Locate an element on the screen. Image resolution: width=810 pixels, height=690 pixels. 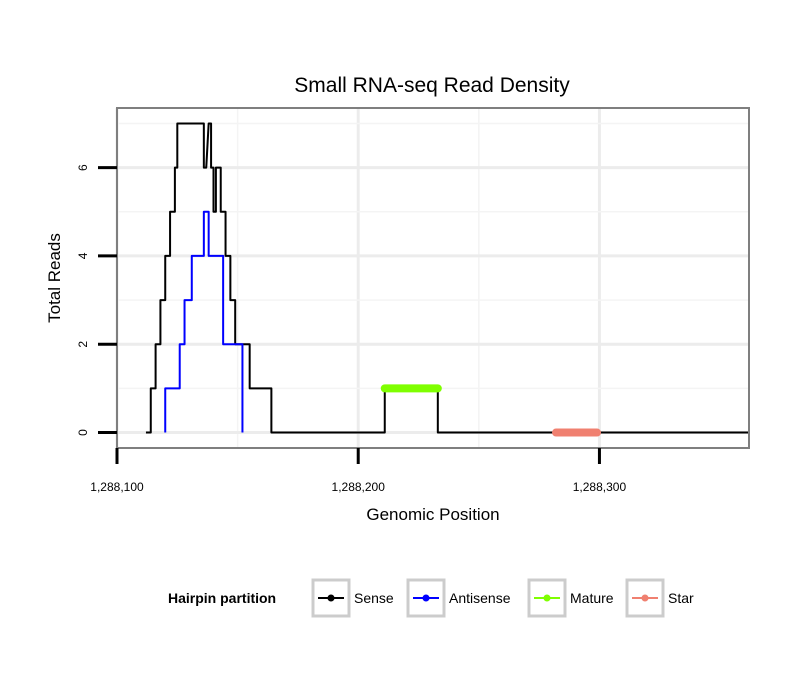
legend-item-antisense: Antisense is located at coordinates (458, 598).